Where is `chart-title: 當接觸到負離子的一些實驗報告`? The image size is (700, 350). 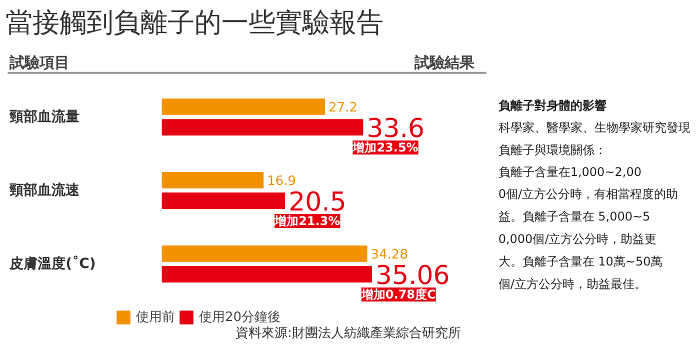
chart-title: 當接觸到負離子的一些實驗報告 is located at coordinates (195, 23).